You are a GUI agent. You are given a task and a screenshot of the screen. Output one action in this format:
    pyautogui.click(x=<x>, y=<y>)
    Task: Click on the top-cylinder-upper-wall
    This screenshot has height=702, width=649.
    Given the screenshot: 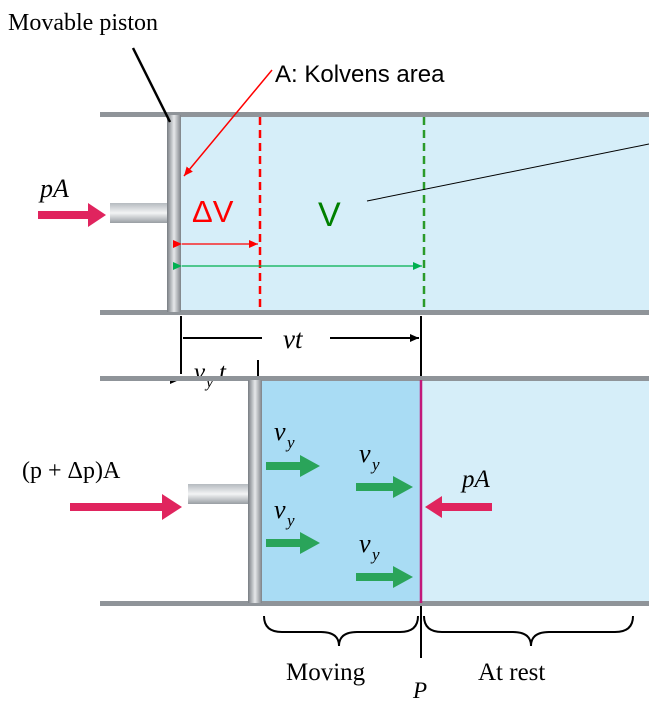 What is the action you would take?
    pyautogui.click(x=374, y=114)
    